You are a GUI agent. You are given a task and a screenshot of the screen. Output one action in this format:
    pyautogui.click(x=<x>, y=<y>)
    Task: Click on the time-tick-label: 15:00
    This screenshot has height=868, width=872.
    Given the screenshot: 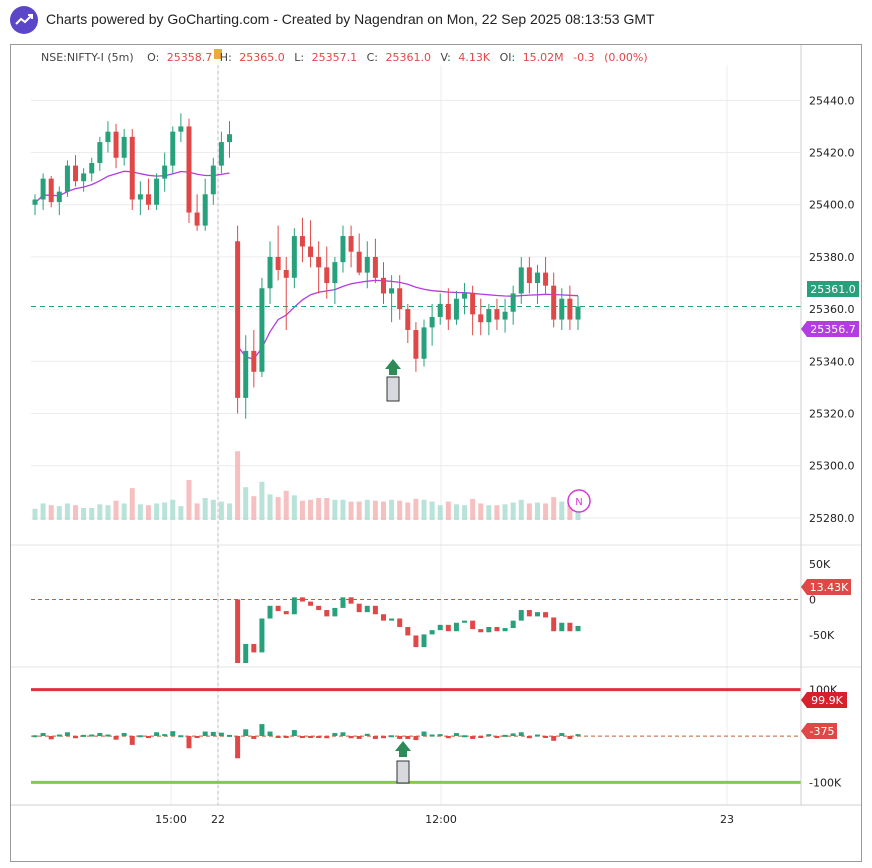 What is the action you would take?
    pyautogui.click(x=171, y=819)
    